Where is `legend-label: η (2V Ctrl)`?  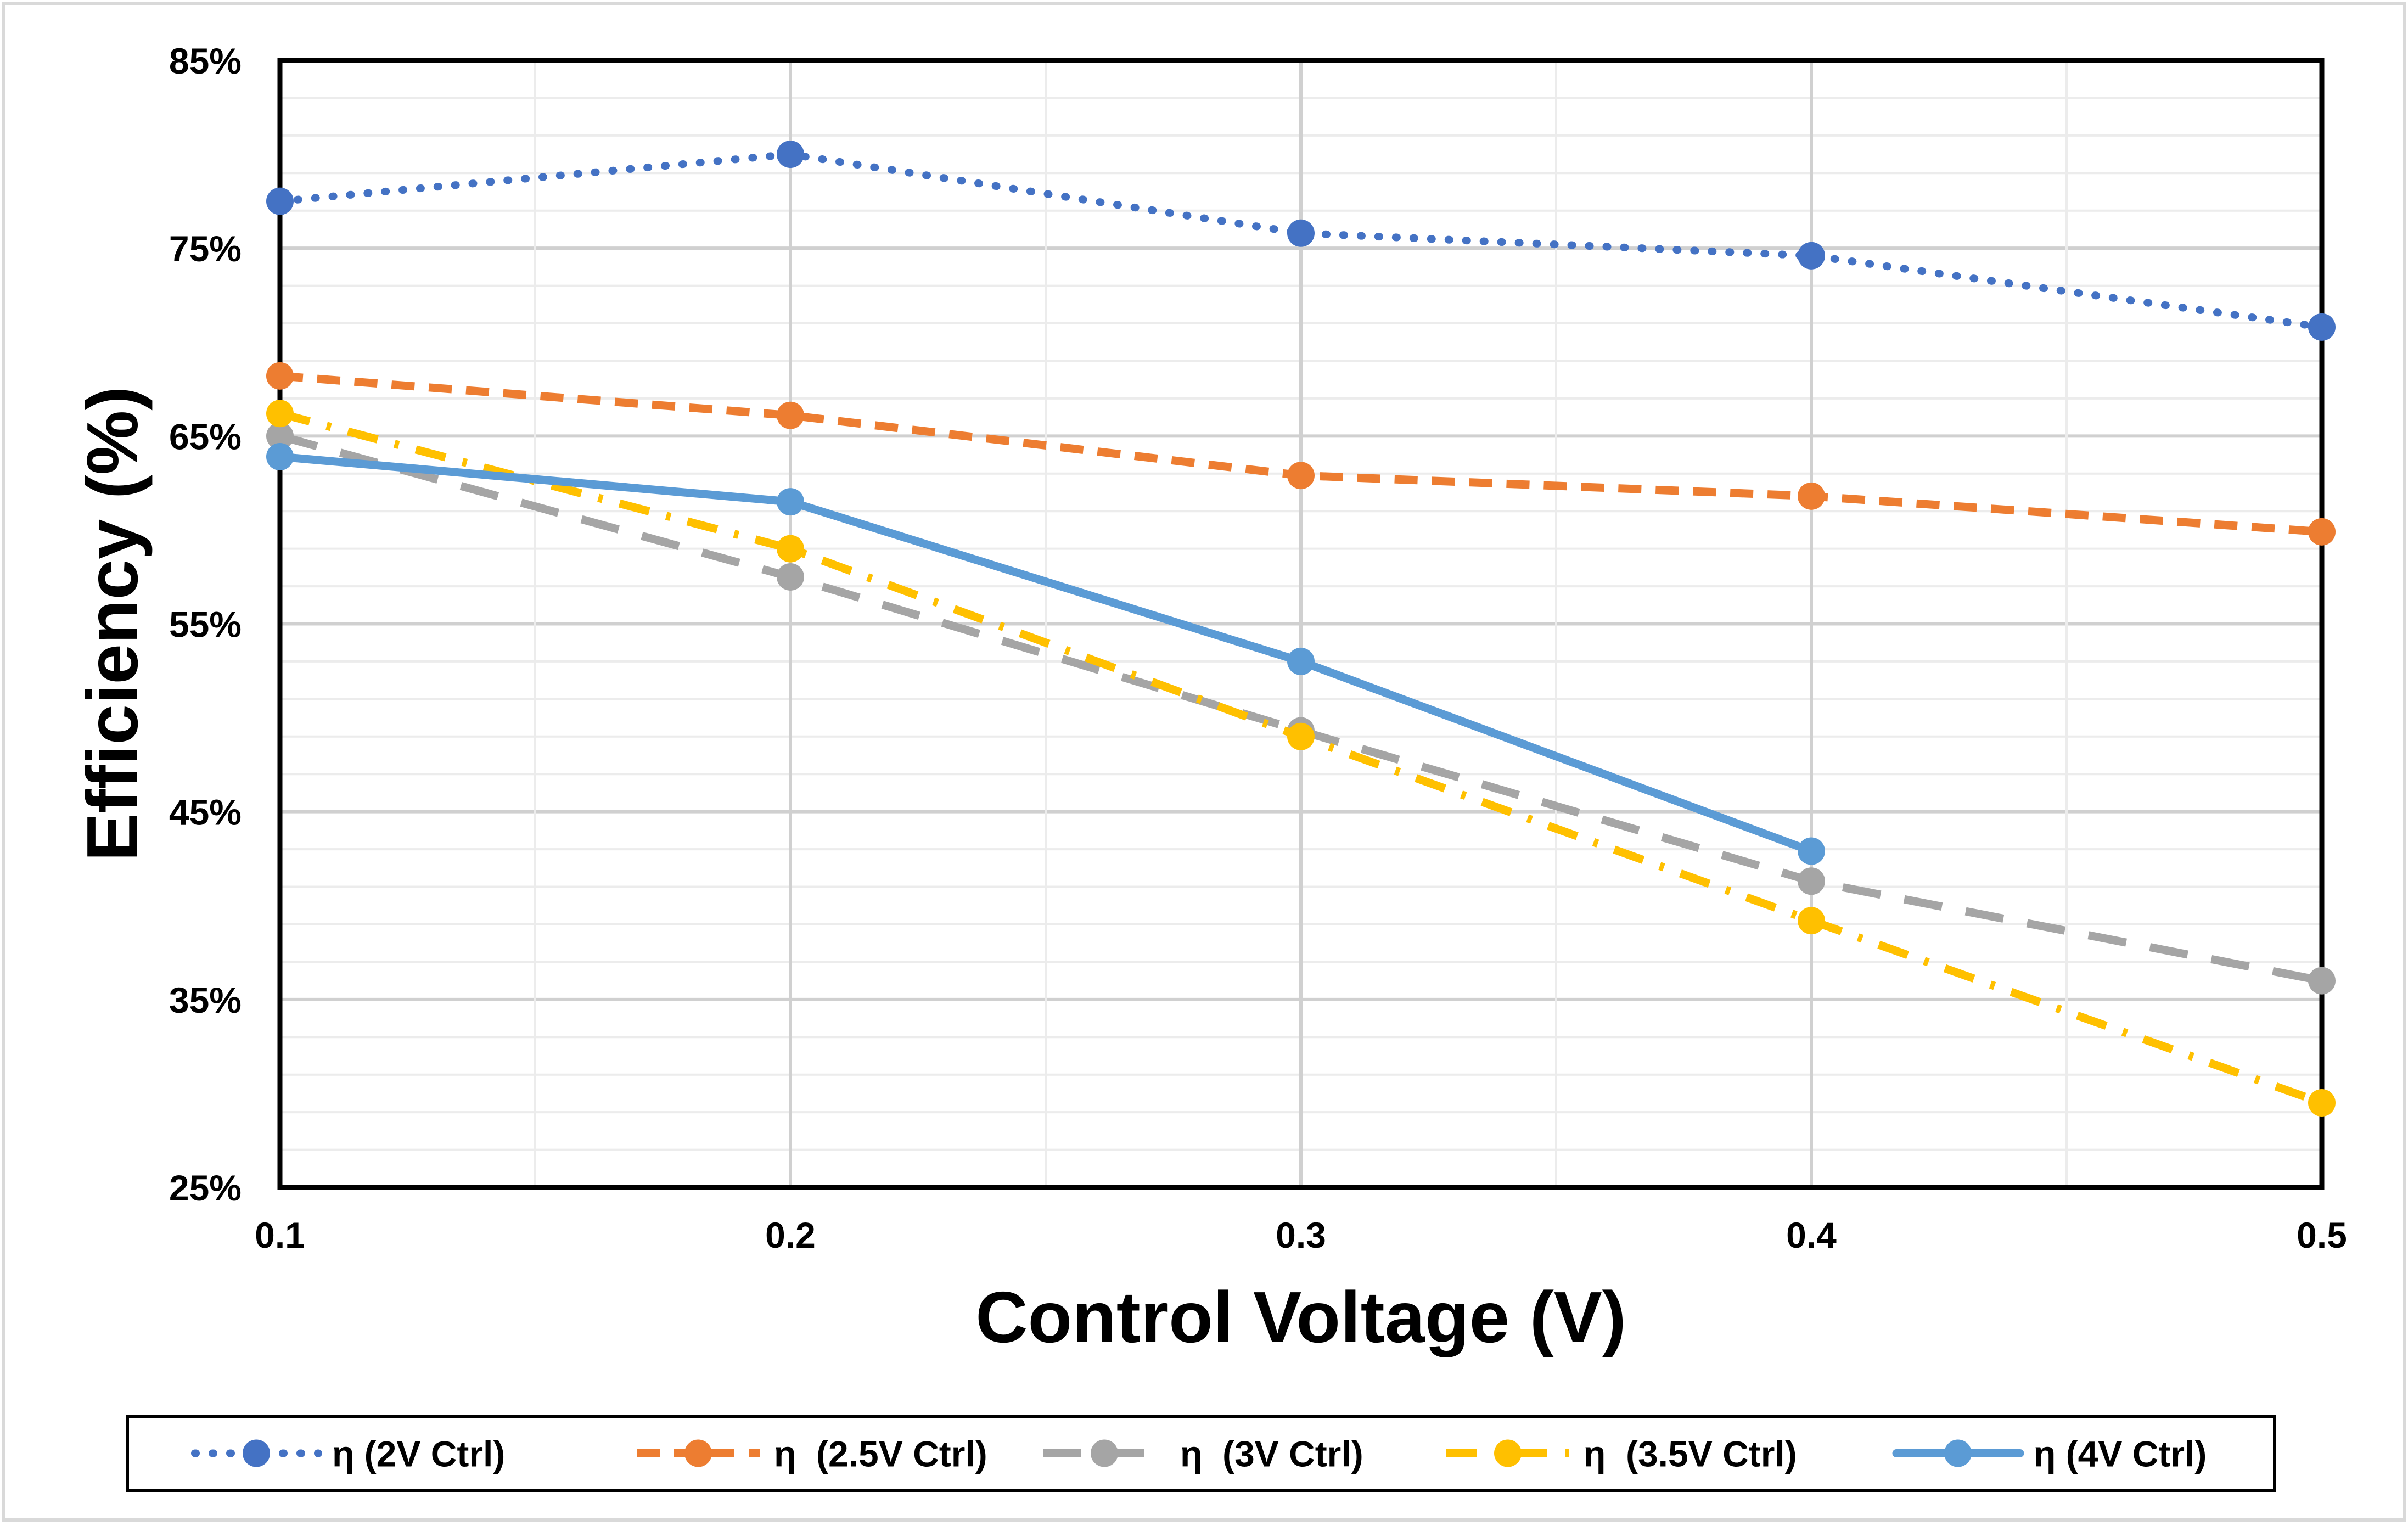
legend-label: η (2V Ctrl) is located at coordinates (419, 1454).